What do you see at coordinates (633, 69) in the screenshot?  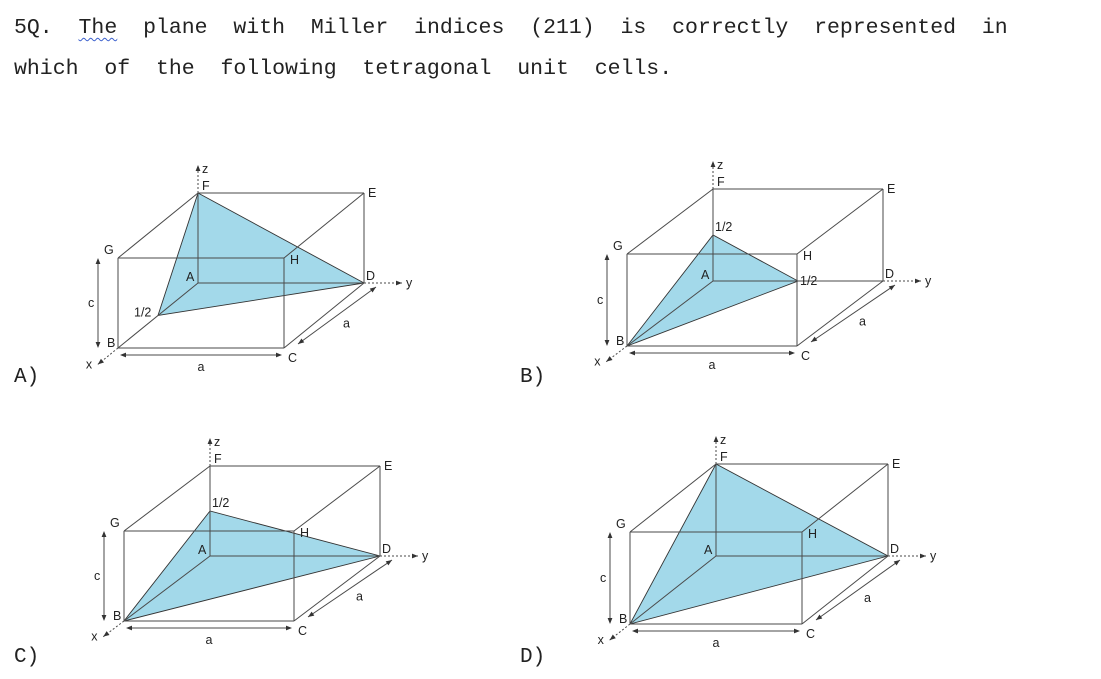 I see `question-word: cells.` at bounding box center [633, 69].